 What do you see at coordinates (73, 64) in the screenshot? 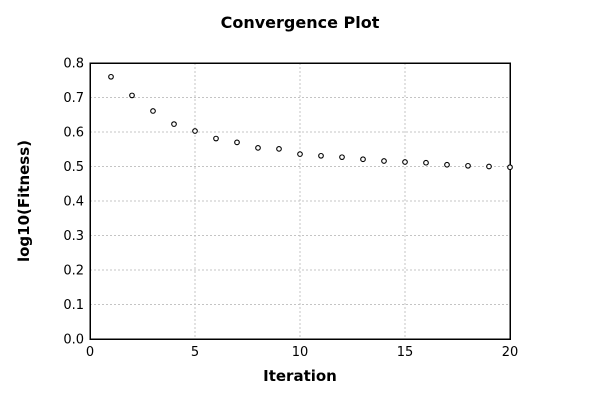
I see `y-tick-label: 0.8` at bounding box center [73, 64].